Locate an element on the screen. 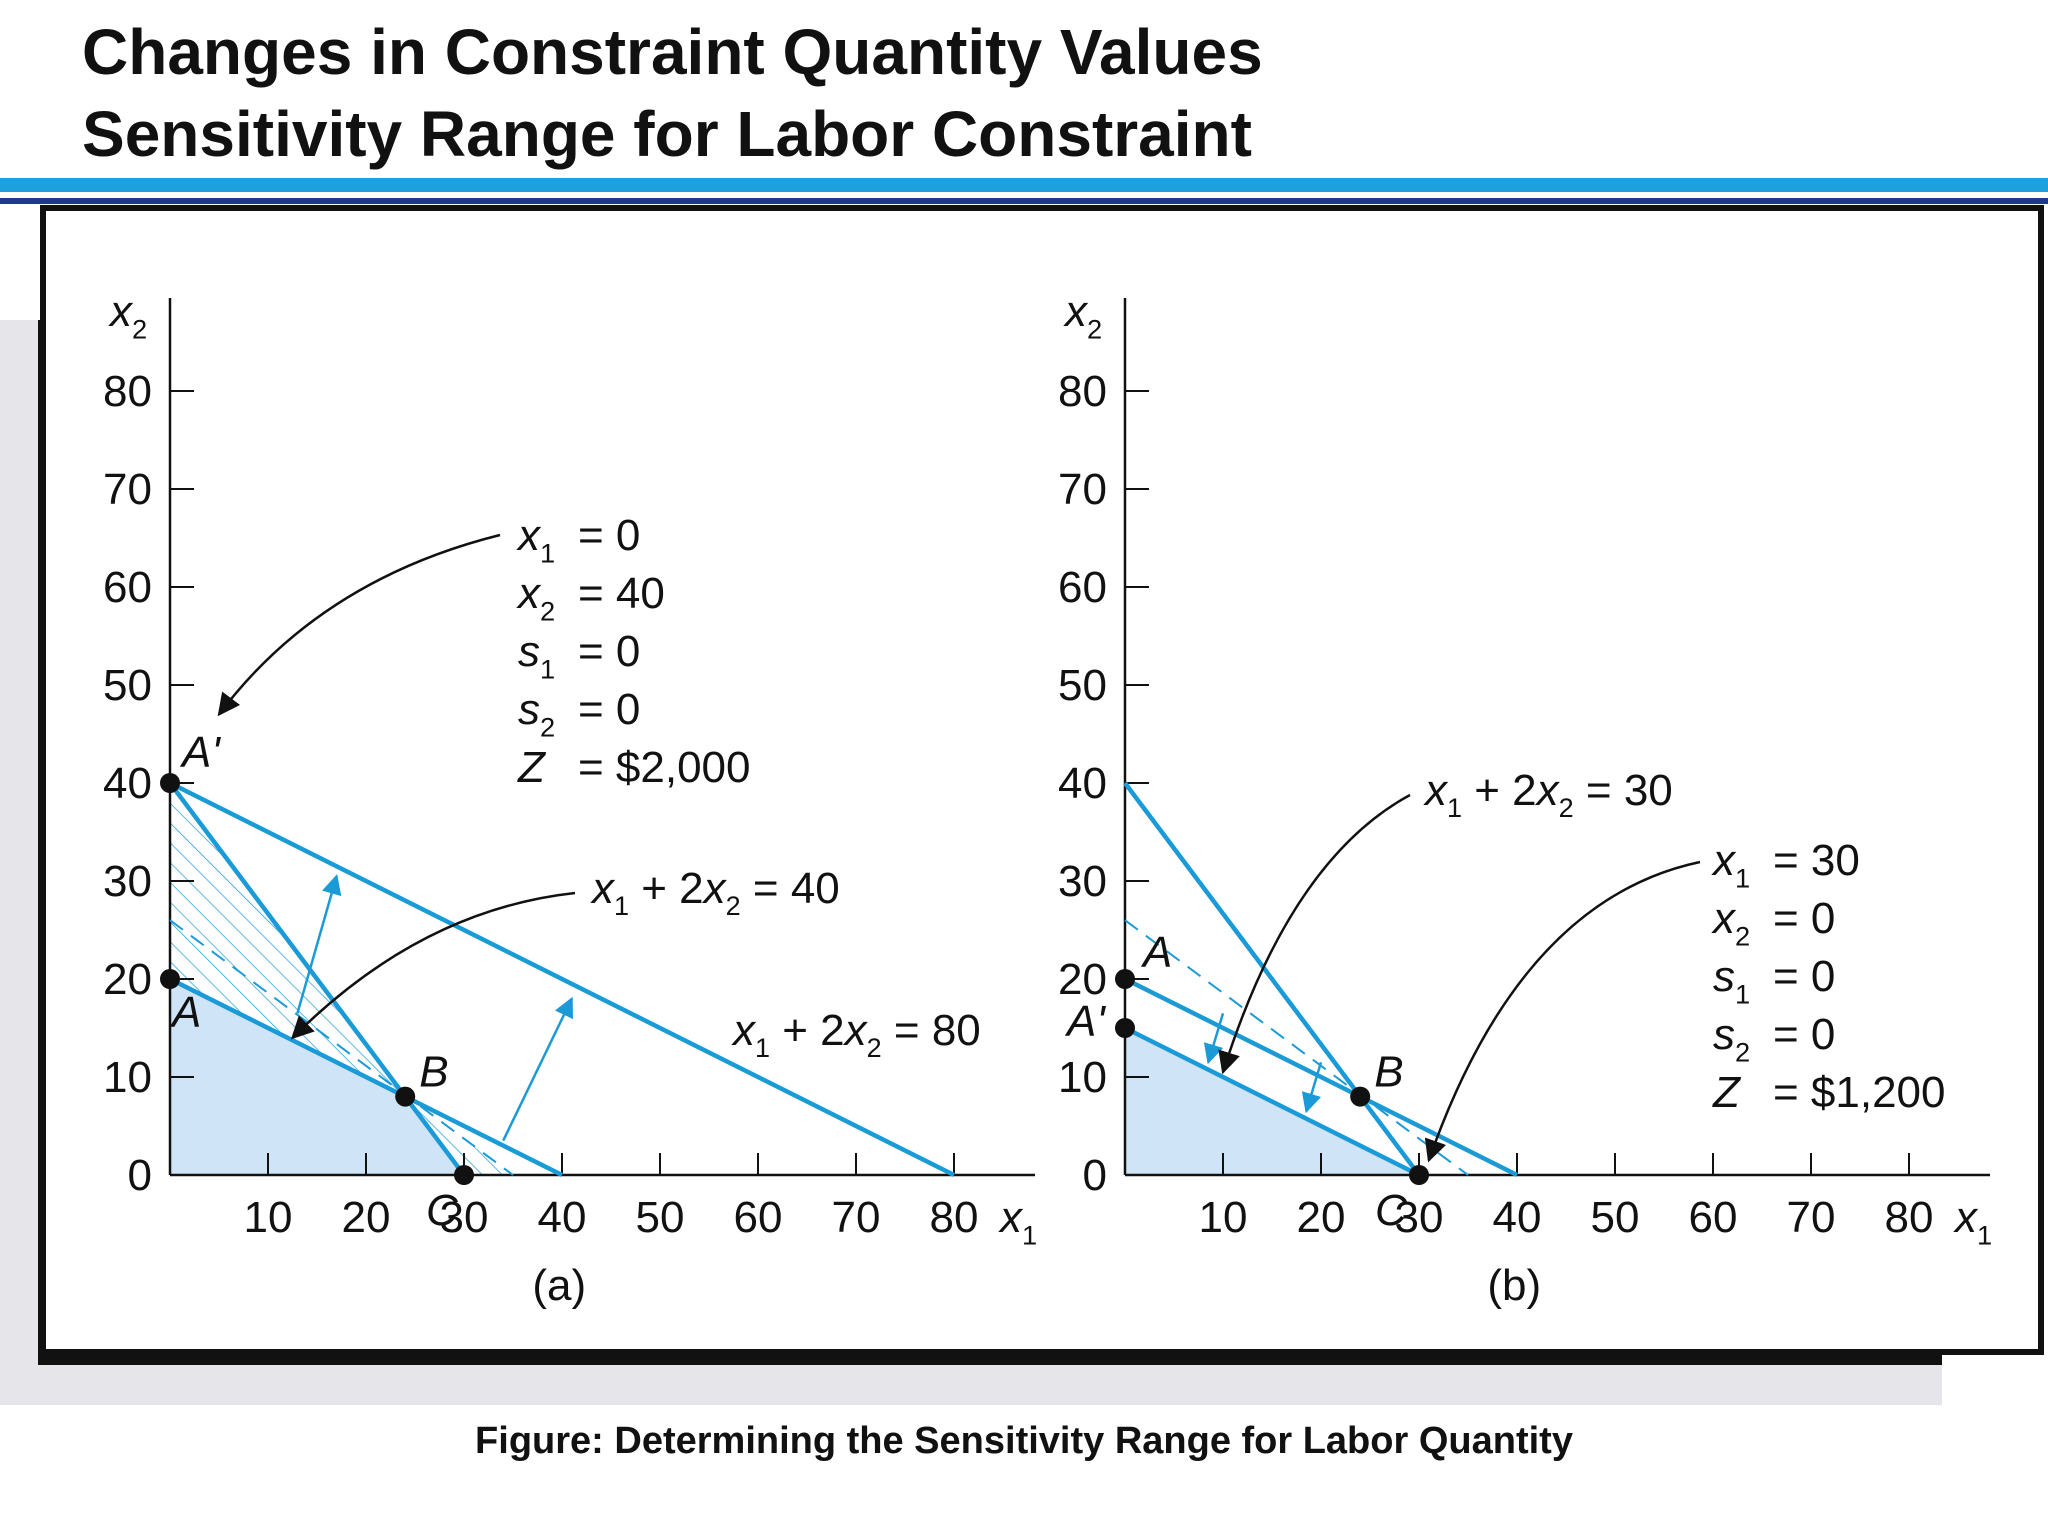 The height and width of the screenshot is (1536, 2048). header-rule-light is located at coordinates (1024, 185).